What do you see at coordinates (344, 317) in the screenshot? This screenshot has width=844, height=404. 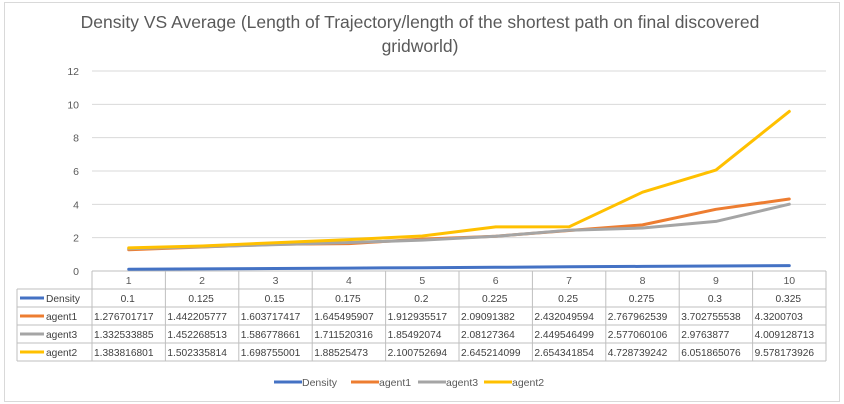 I see `table-cell: 1.645495907` at bounding box center [344, 317].